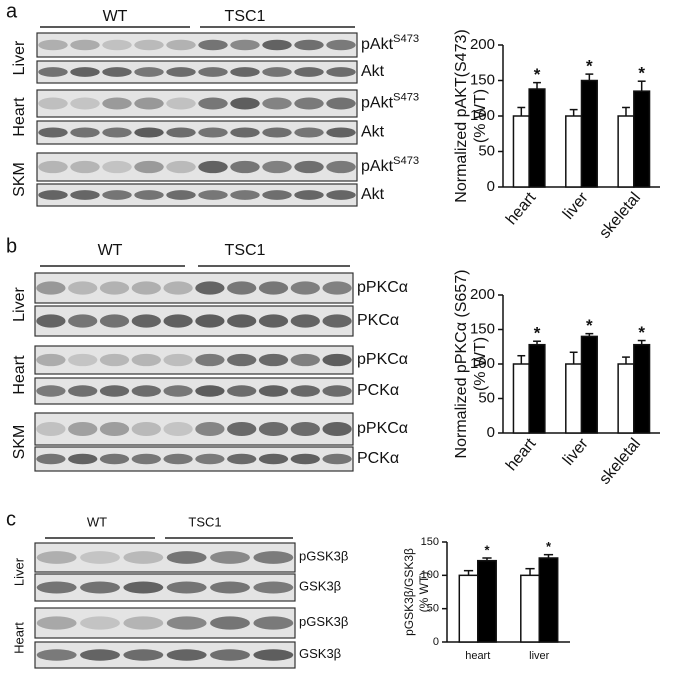 The width and height of the screenshot is (675, 677). I want to click on x-tick-label: heart, so click(521, 208).